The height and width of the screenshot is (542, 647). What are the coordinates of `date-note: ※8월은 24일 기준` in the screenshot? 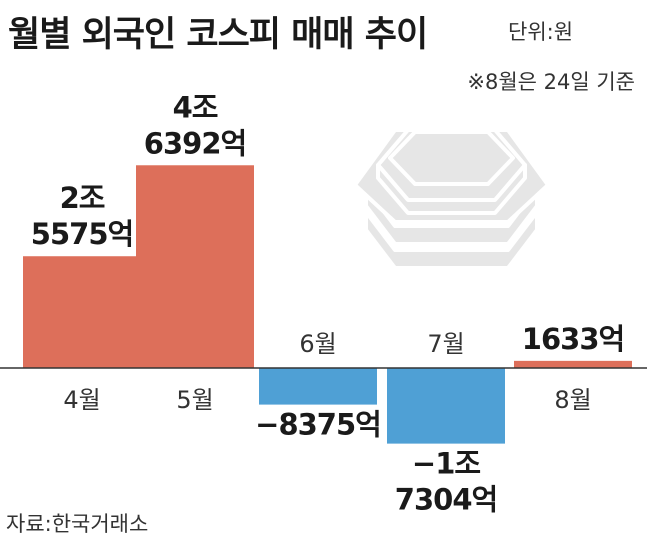 It's located at (551, 82).